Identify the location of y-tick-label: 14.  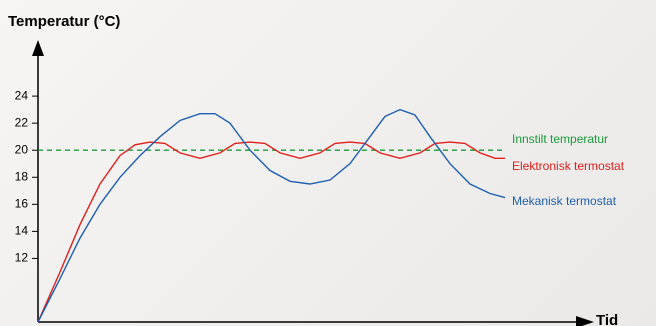
(22, 231).